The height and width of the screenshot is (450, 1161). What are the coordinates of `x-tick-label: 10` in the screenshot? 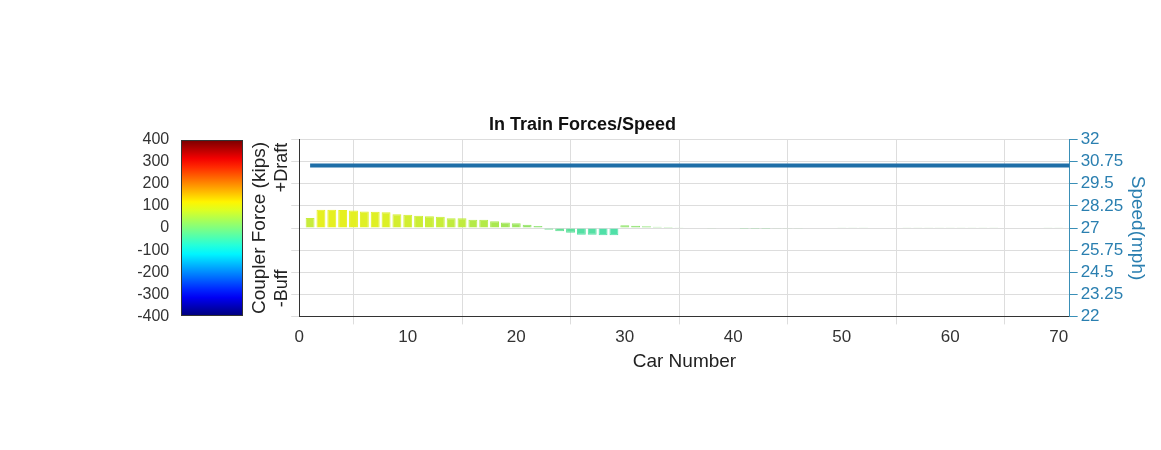 It's located at (408, 337).